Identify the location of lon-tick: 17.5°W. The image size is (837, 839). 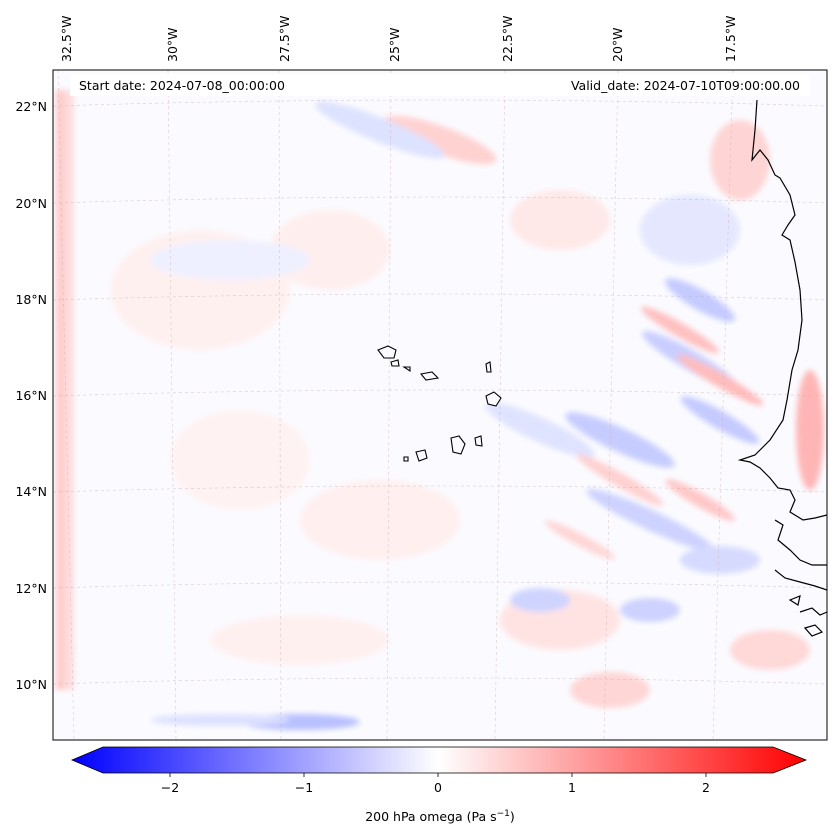
(730, 39).